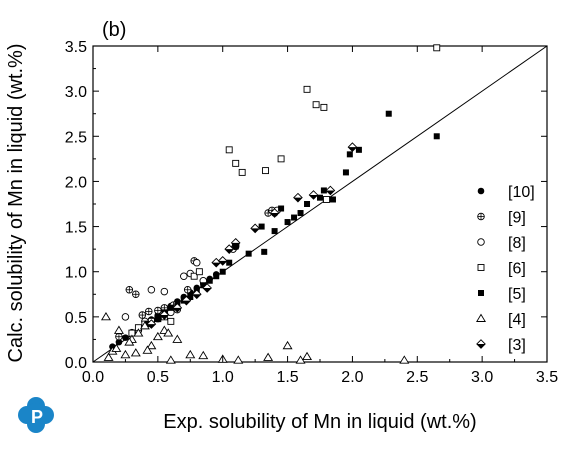  What do you see at coordinates (517, 294) in the screenshot?
I see `legend-label: [5]` at bounding box center [517, 294].